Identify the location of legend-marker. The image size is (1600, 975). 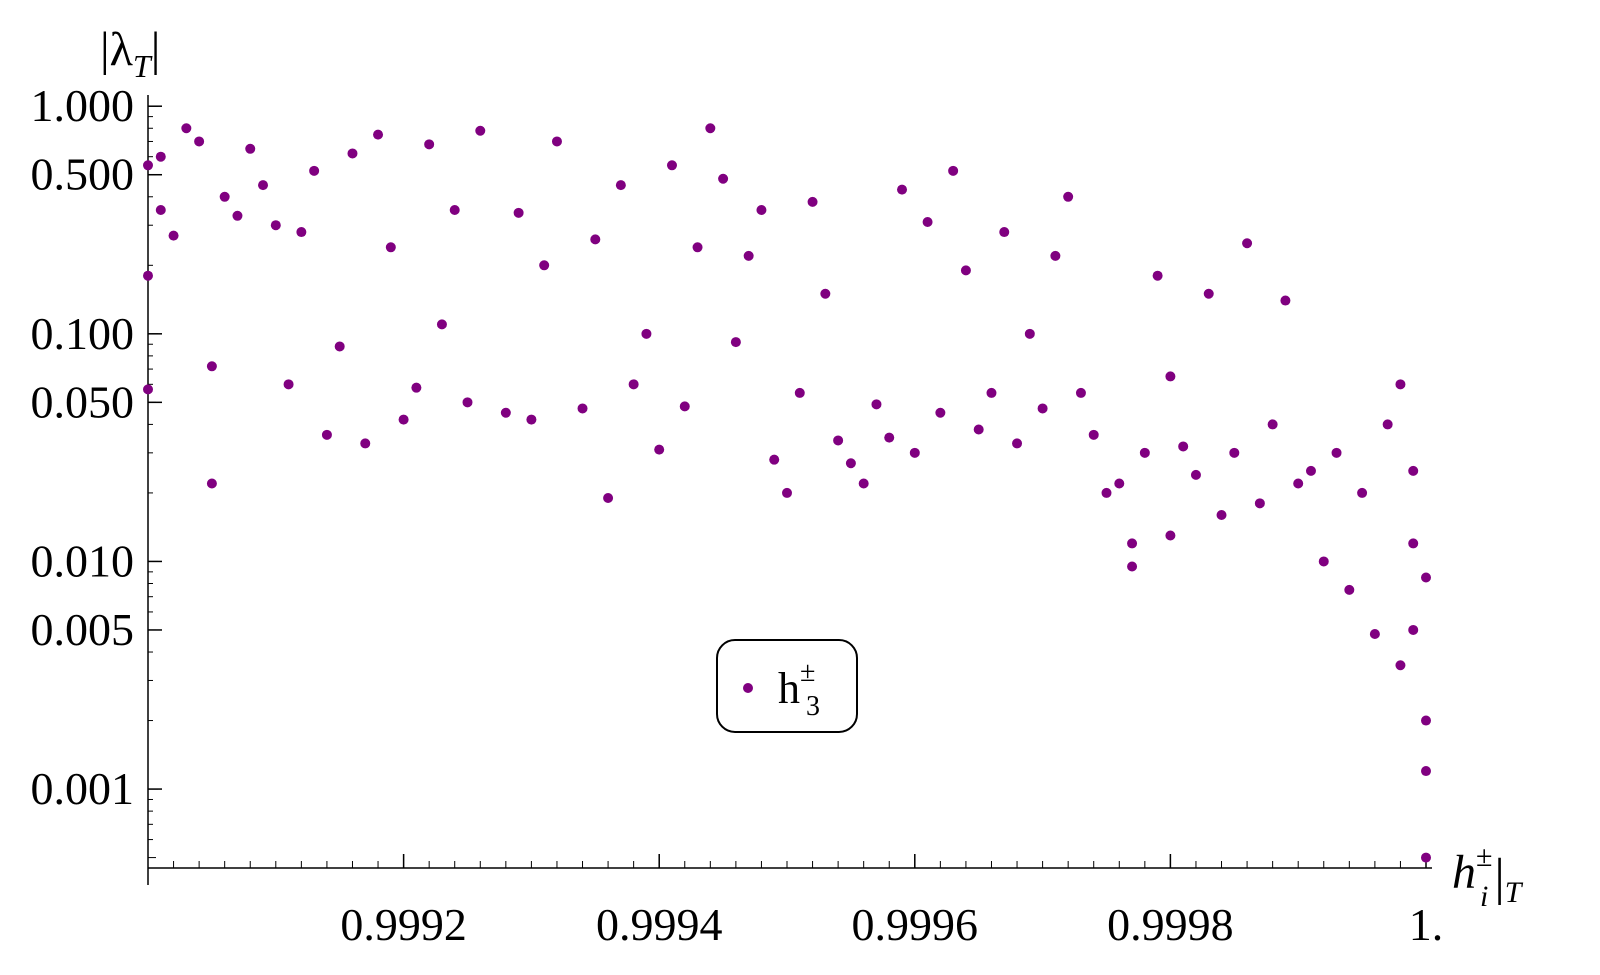
(748, 688).